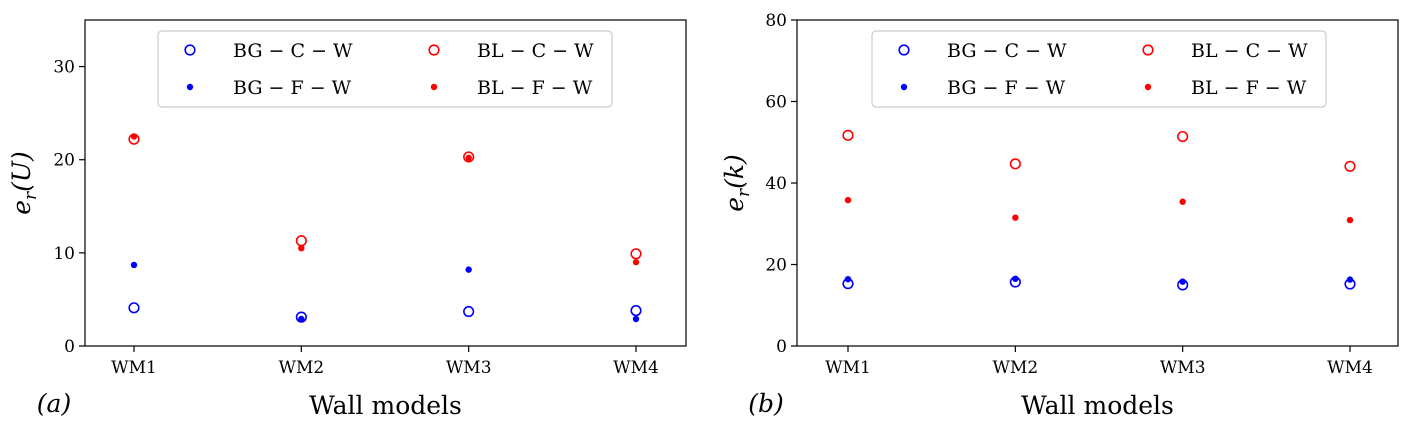 The image size is (1412, 434). What do you see at coordinates (776, 21) in the screenshot?
I see `y-tick-label: 80` at bounding box center [776, 21].